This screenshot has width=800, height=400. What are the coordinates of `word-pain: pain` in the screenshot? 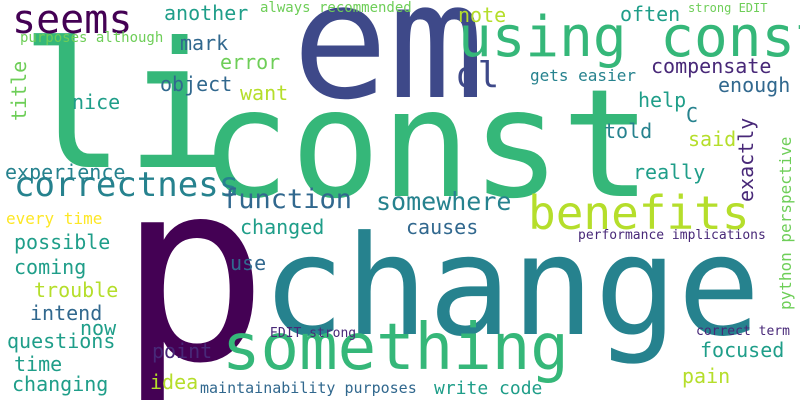 It's located at (706, 376).